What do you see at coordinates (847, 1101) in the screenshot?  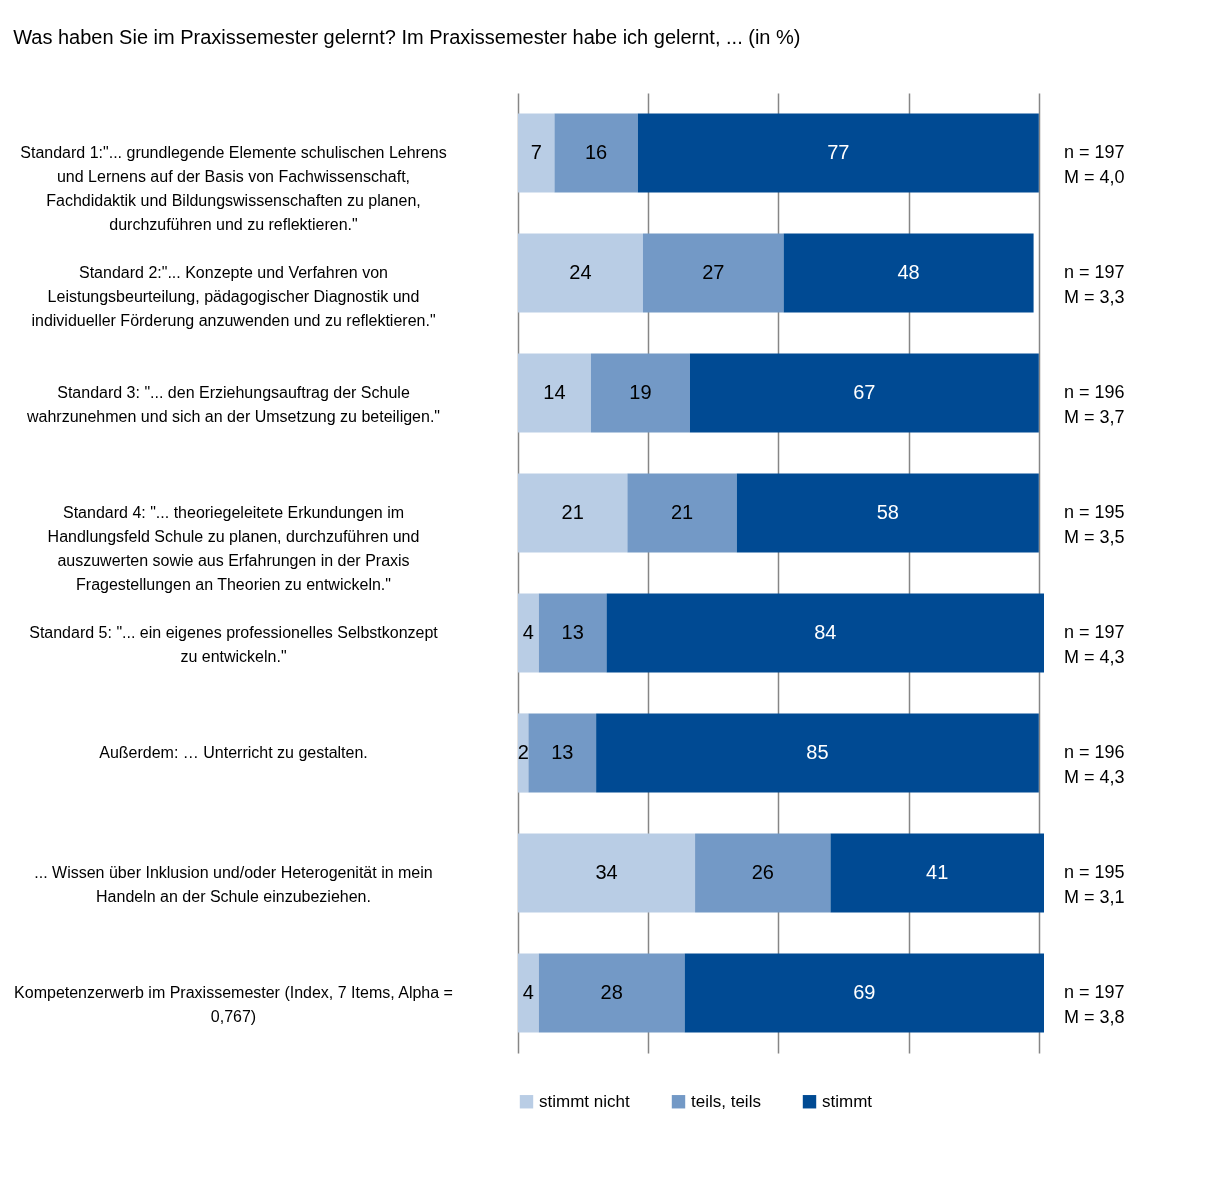 I see `legend-label: stimmt` at bounding box center [847, 1101].